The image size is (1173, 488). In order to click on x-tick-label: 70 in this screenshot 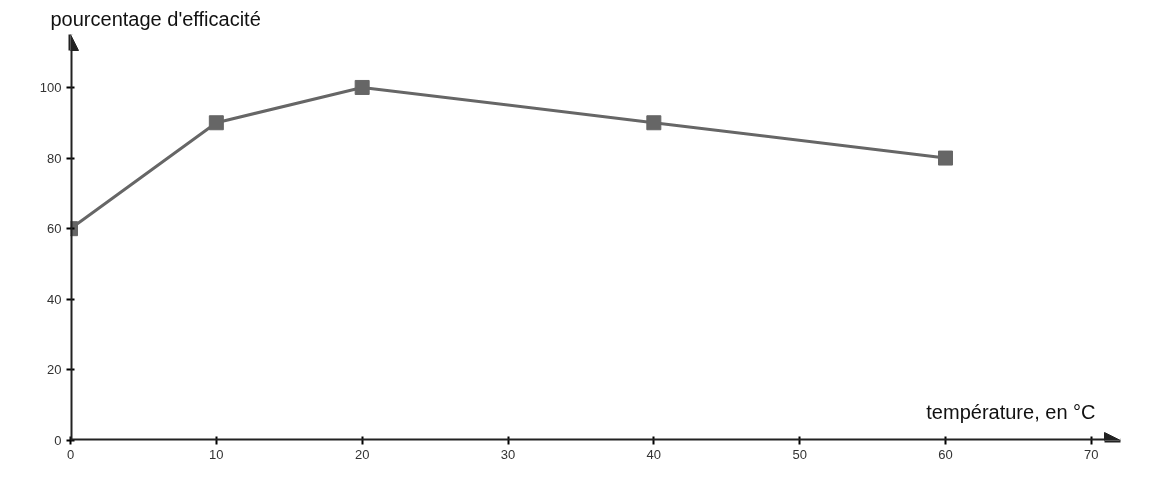, I will do `click(1091, 454)`.